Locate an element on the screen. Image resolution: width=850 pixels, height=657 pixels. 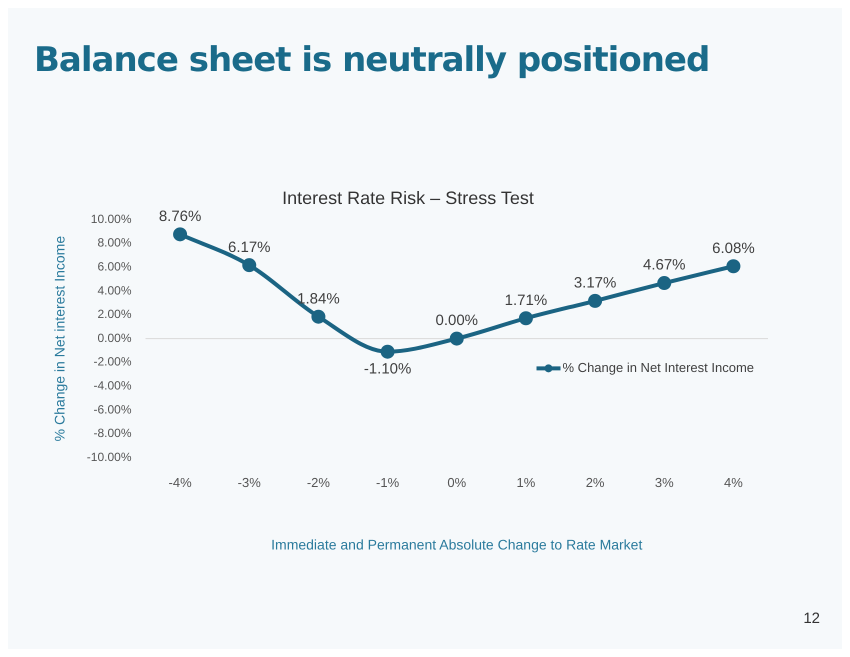
y-axis-title: % Change in Net interest Income is located at coordinates (59, 339).